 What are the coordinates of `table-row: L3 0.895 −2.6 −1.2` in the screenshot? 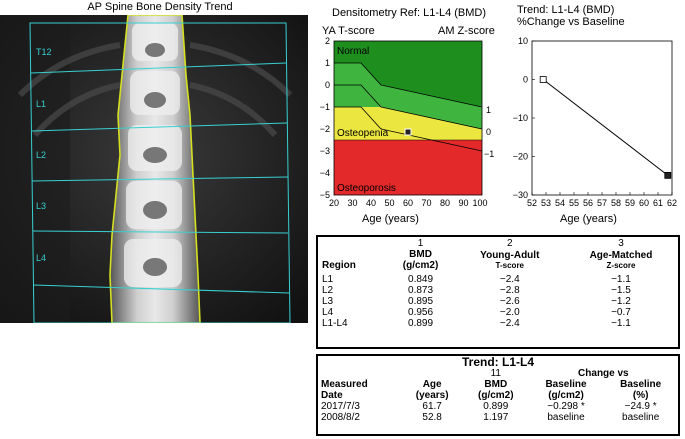 It's located at (498, 301).